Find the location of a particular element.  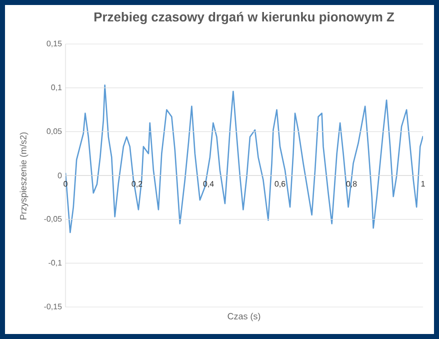

y-axis-title: Przyspieszenie (m/s2) is located at coordinates (24, 176).